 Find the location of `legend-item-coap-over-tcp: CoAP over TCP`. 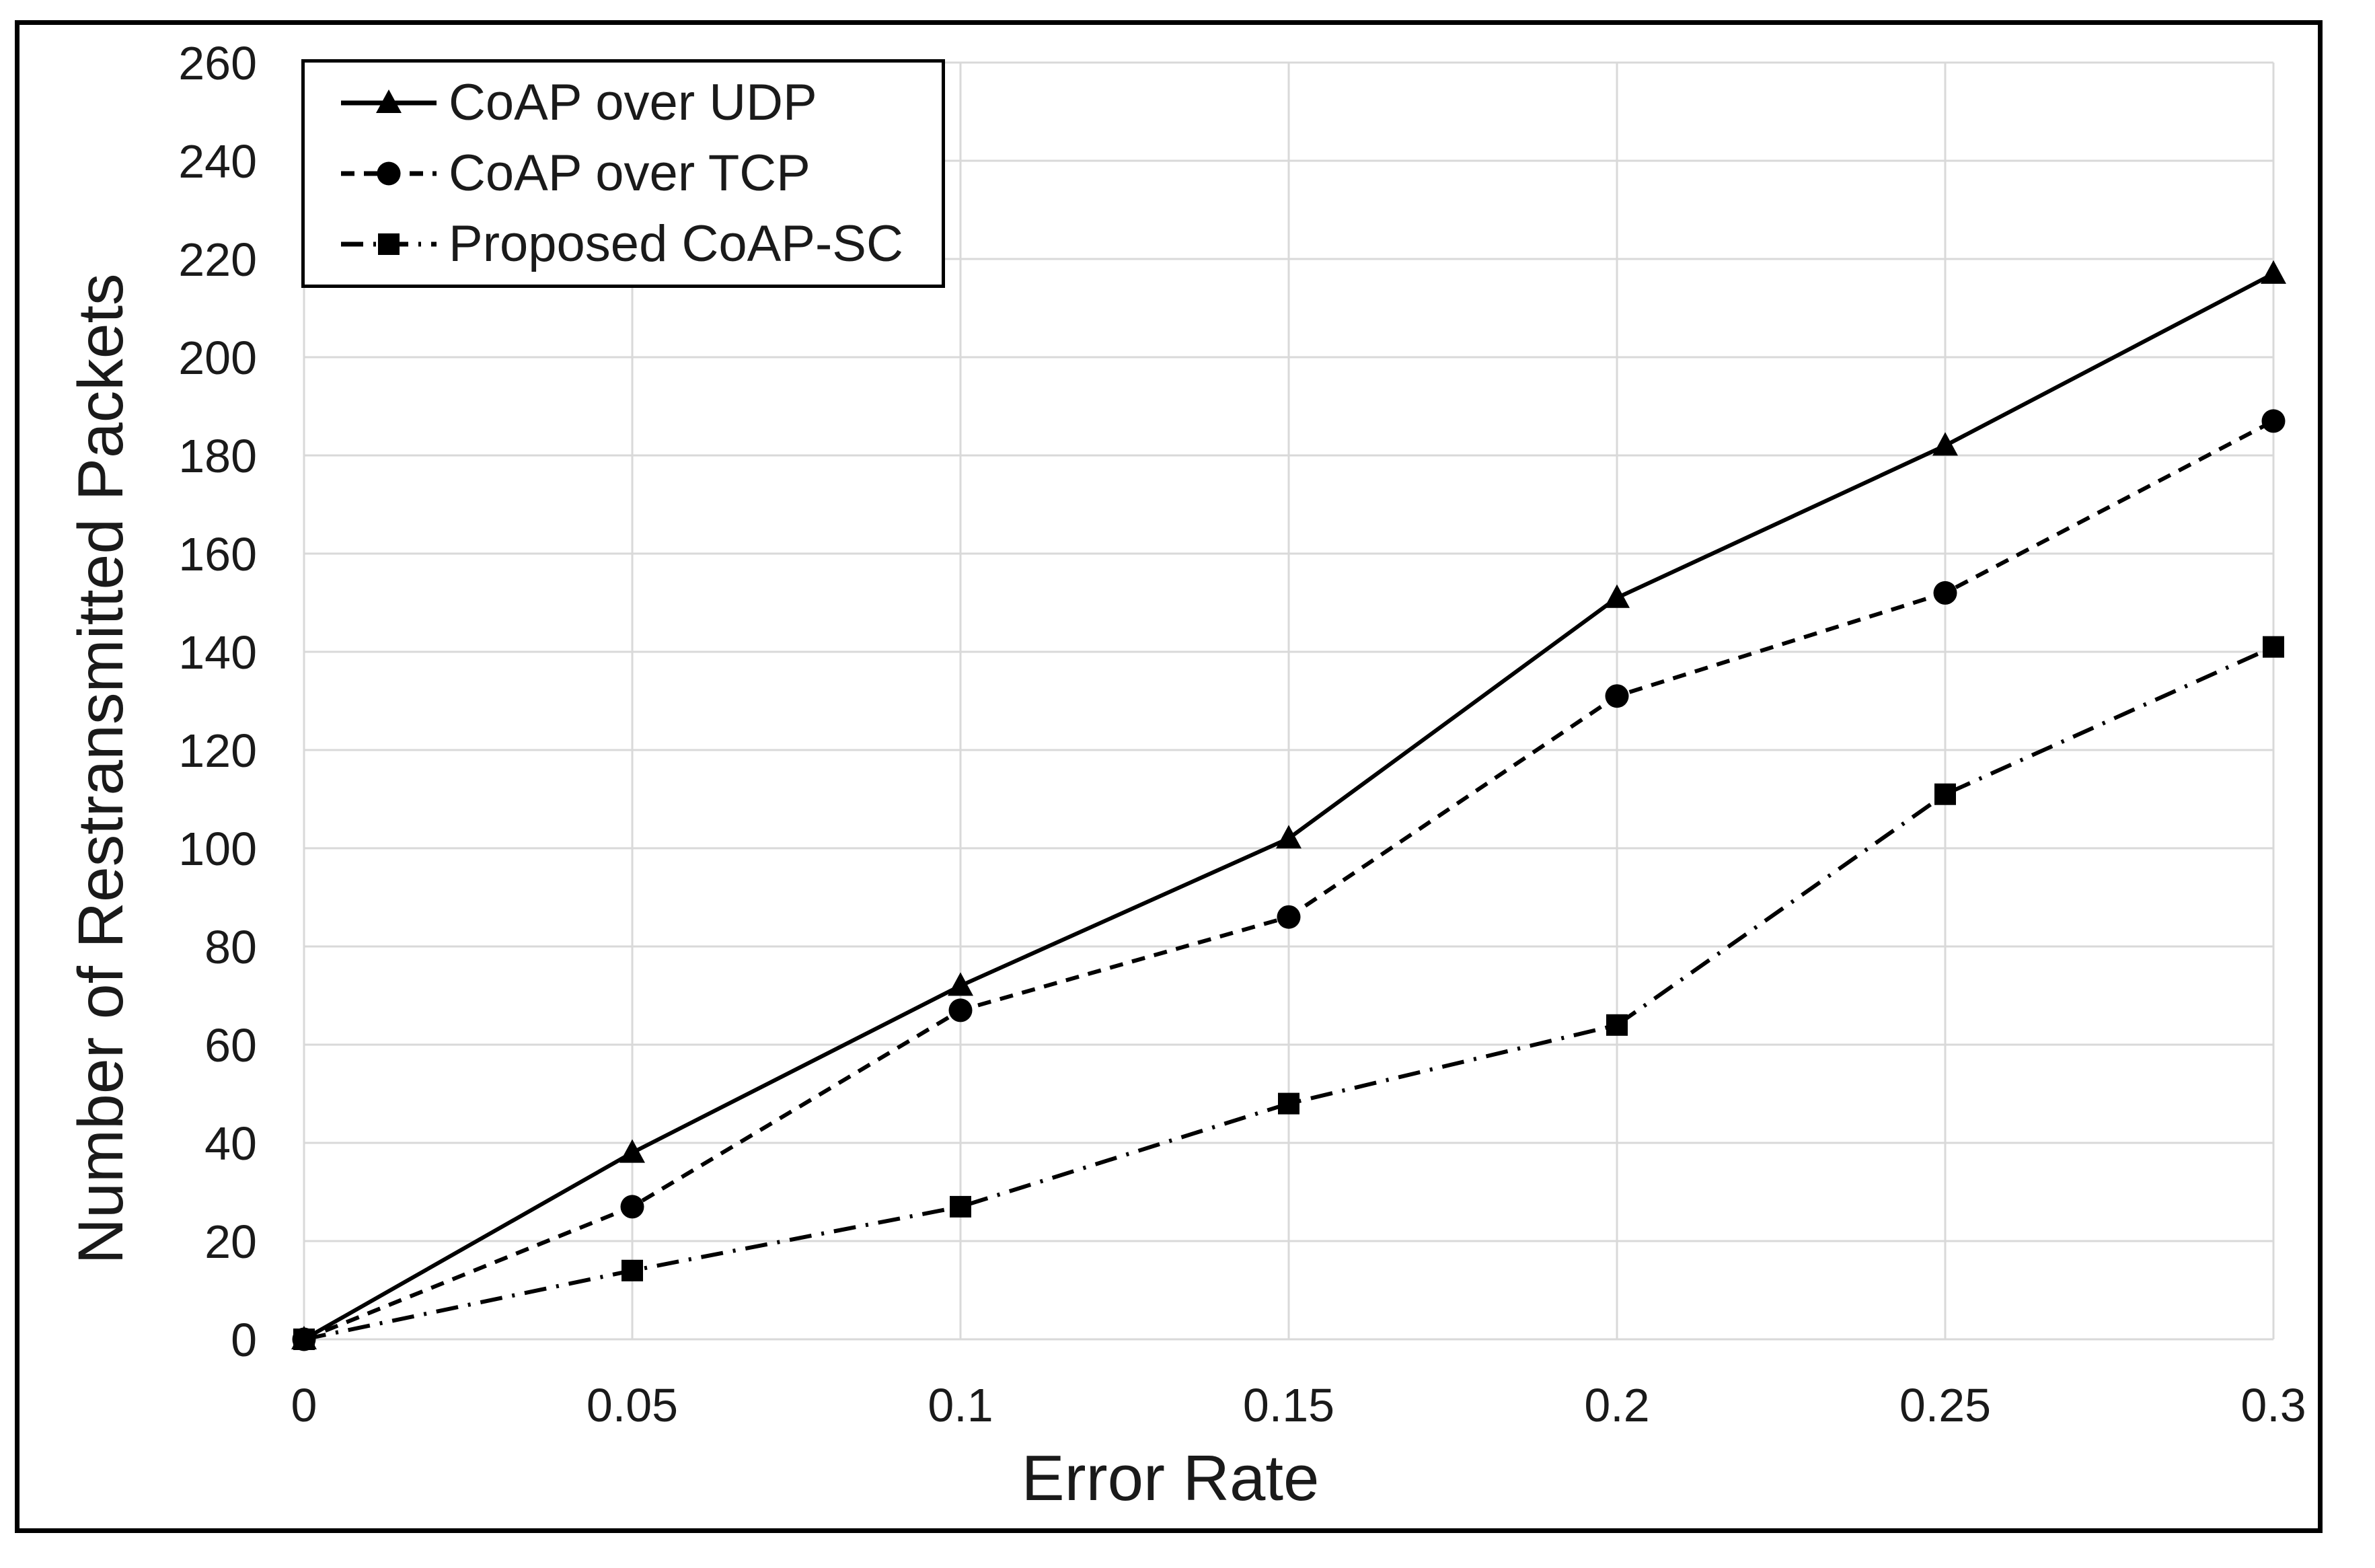

legend-item-coap-over-tcp: CoAP over TCP is located at coordinates (640, 173).